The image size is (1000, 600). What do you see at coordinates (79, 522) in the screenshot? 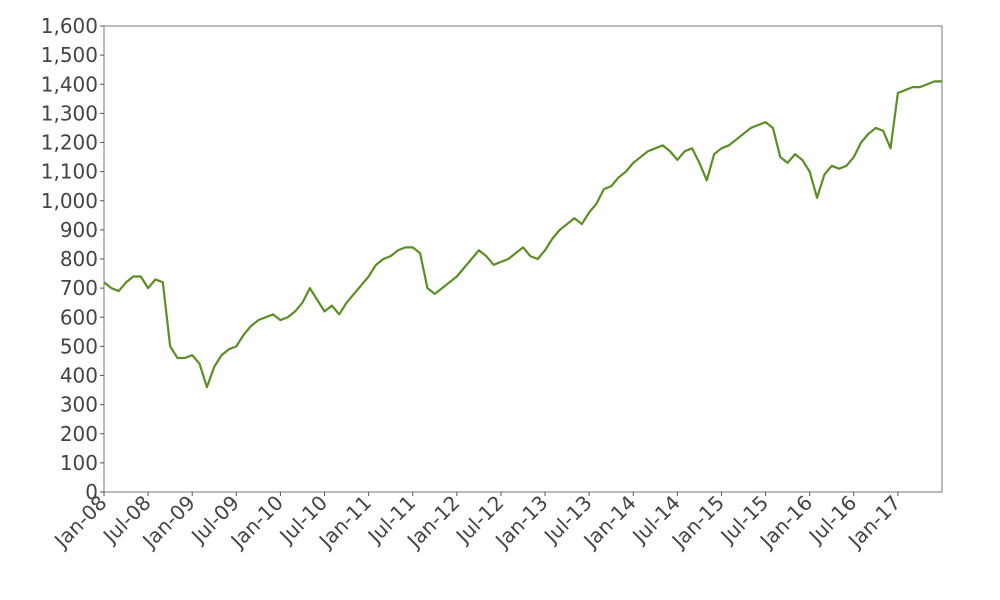
I see `x-tick-label: Jan-08` at bounding box center [79, 522].